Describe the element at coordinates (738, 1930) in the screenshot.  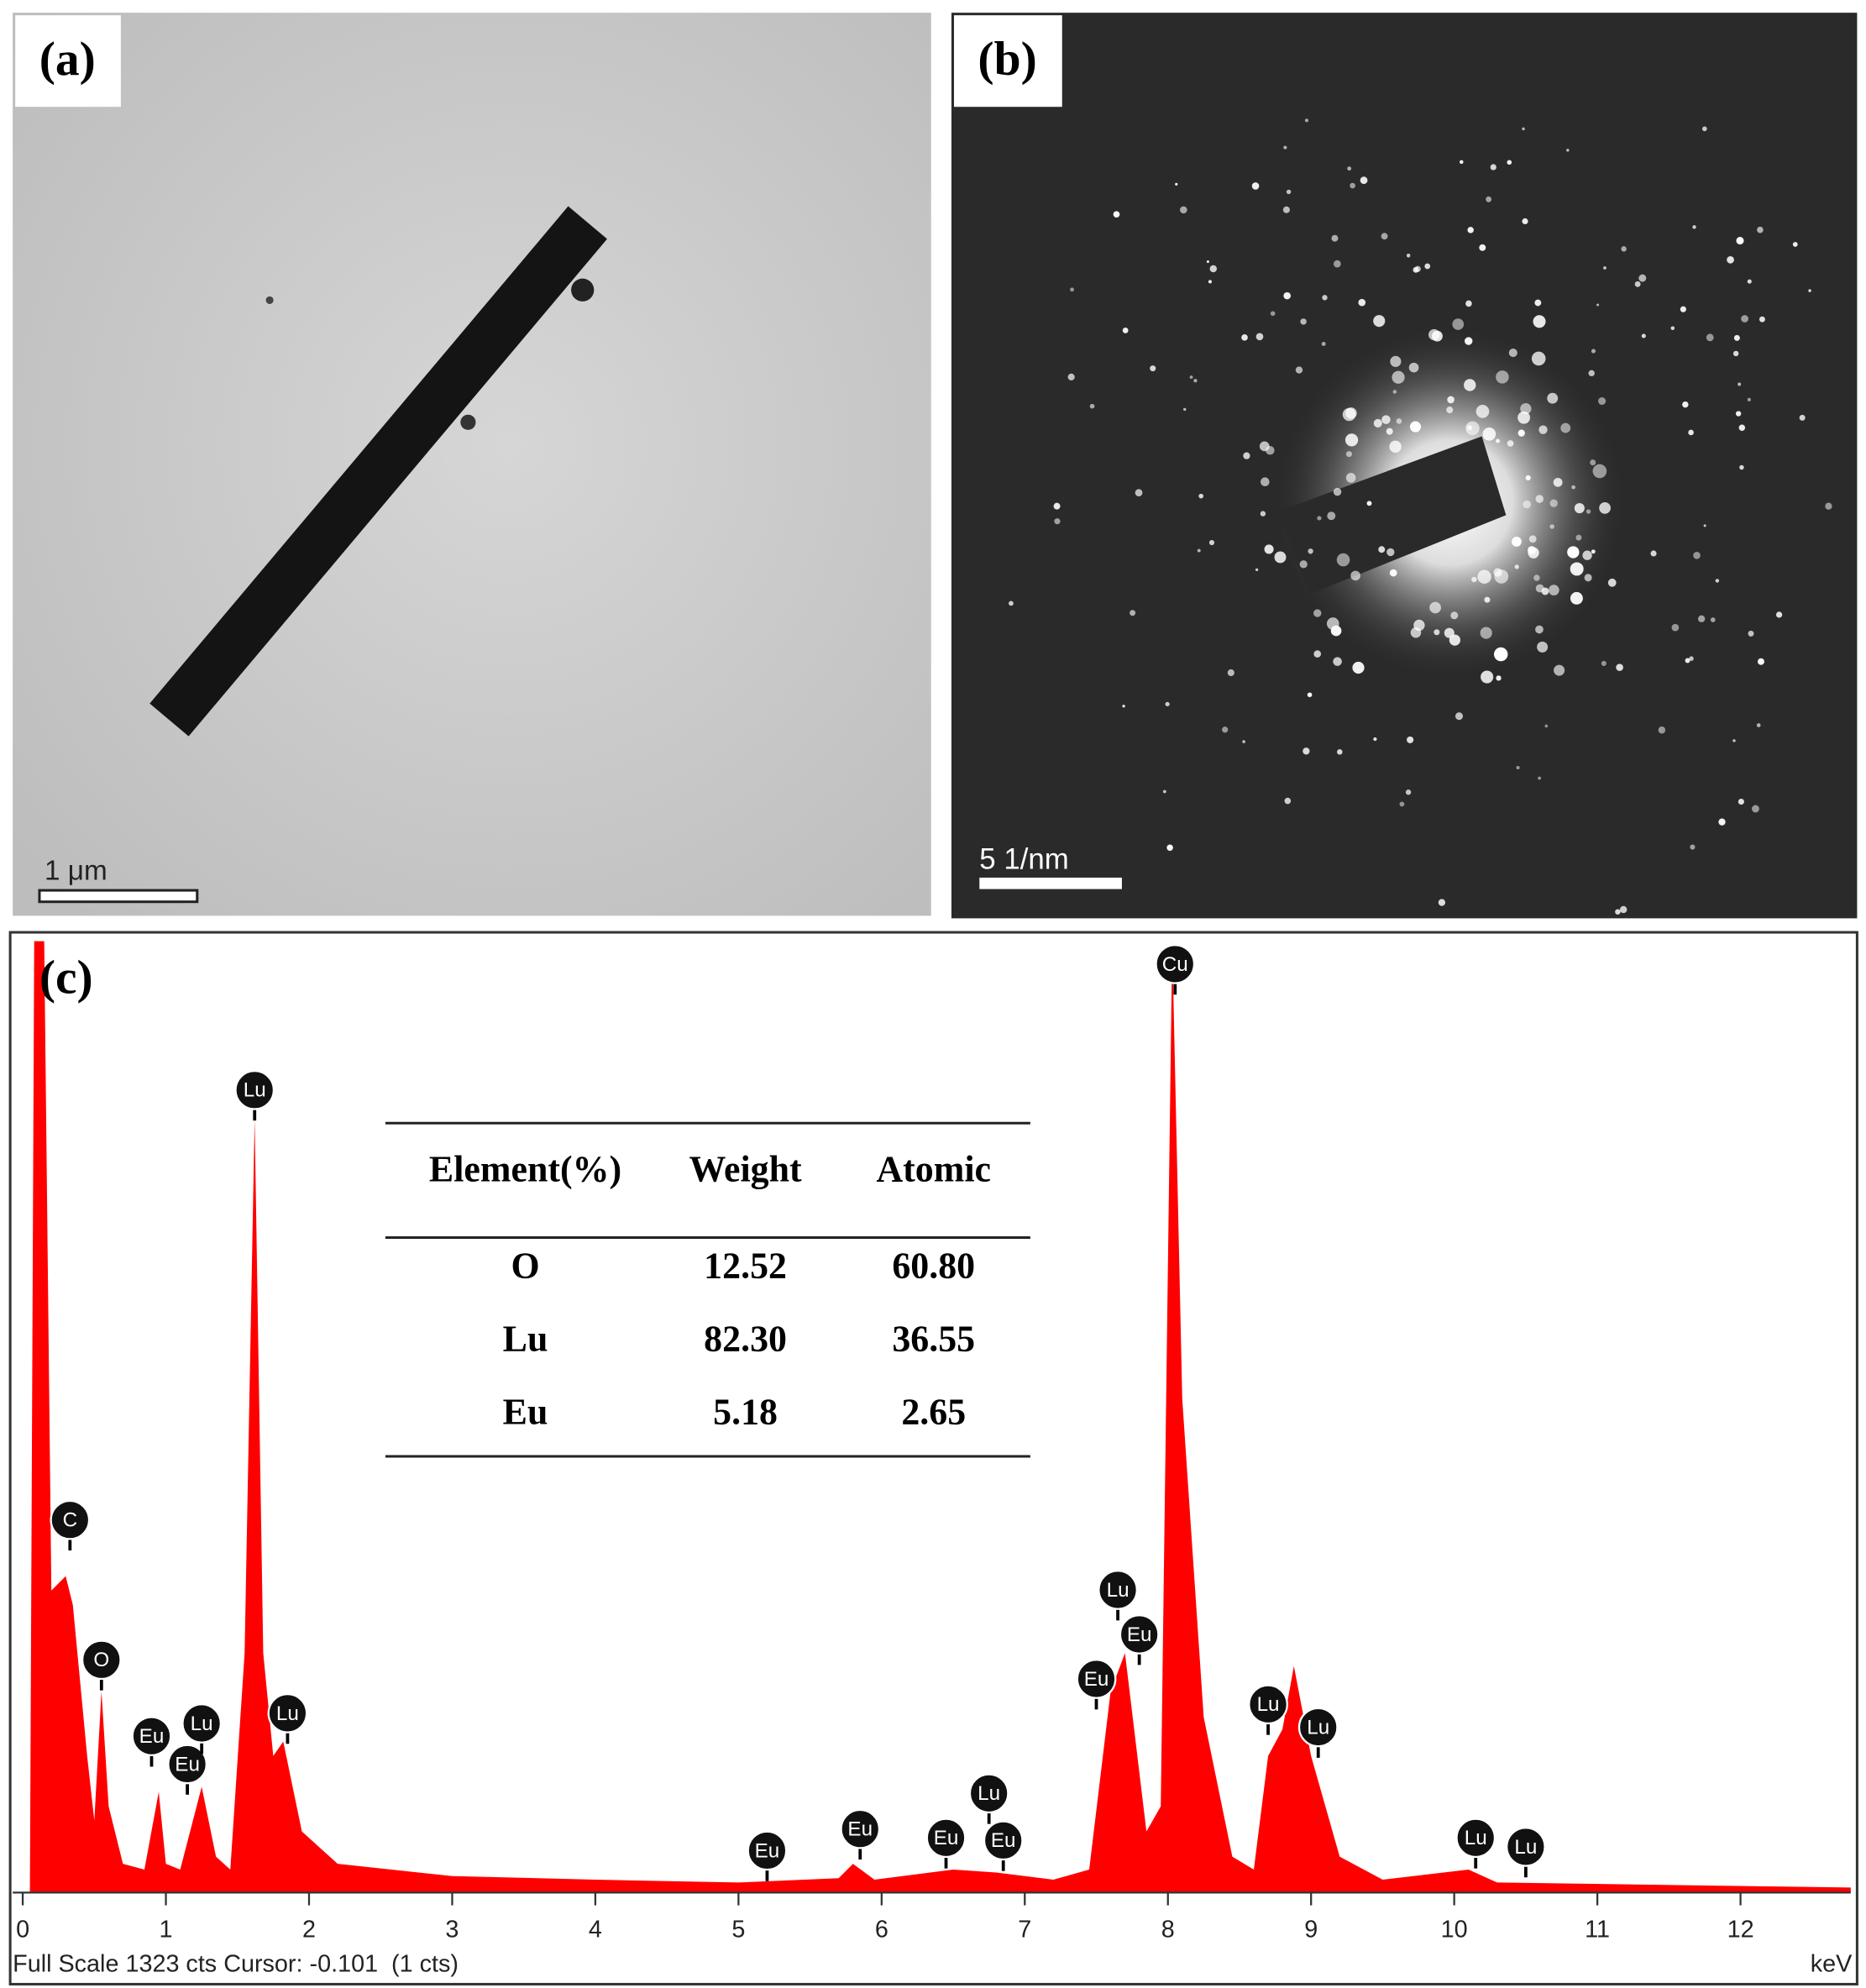
I see `x-tick-label: 5` at that location.